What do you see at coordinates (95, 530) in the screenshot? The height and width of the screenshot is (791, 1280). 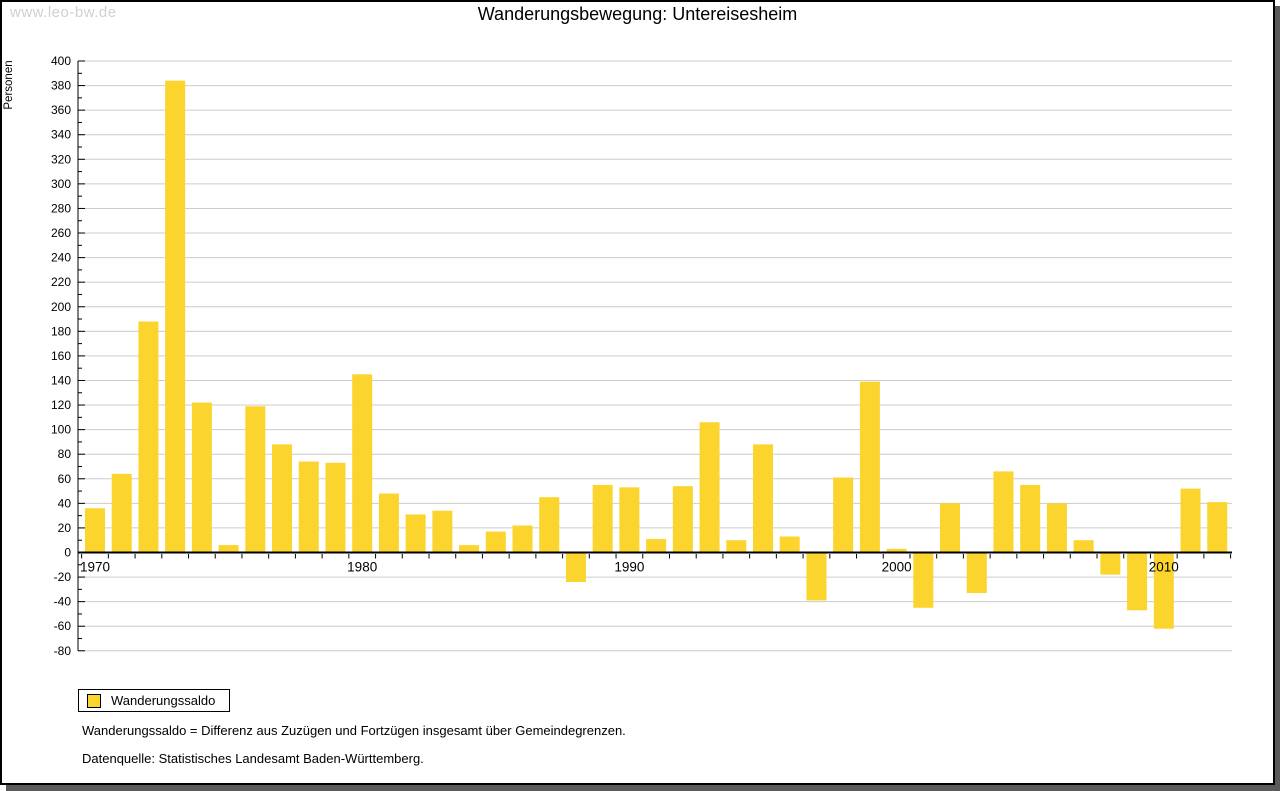 I see `bar-1970` at bounding box center [95, 530].